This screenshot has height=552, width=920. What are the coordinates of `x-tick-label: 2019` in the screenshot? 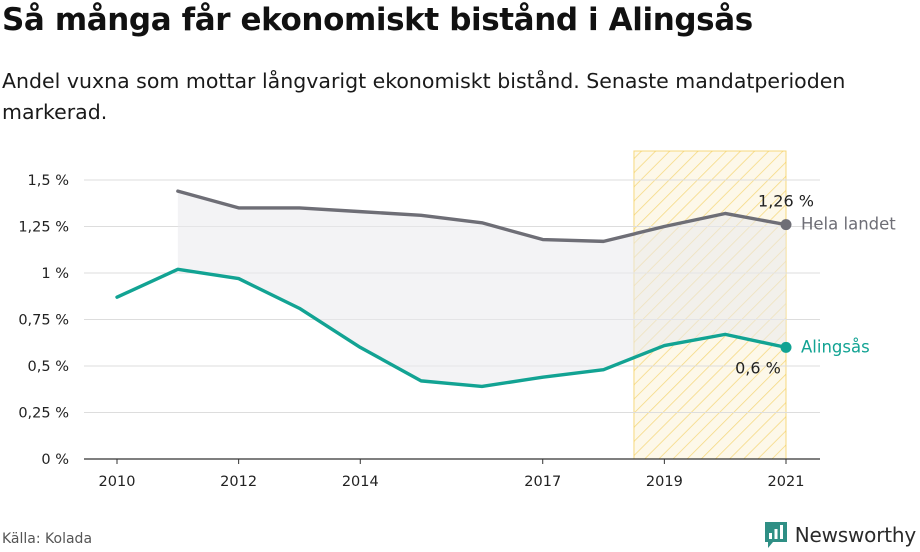 It's located at (664, 482).